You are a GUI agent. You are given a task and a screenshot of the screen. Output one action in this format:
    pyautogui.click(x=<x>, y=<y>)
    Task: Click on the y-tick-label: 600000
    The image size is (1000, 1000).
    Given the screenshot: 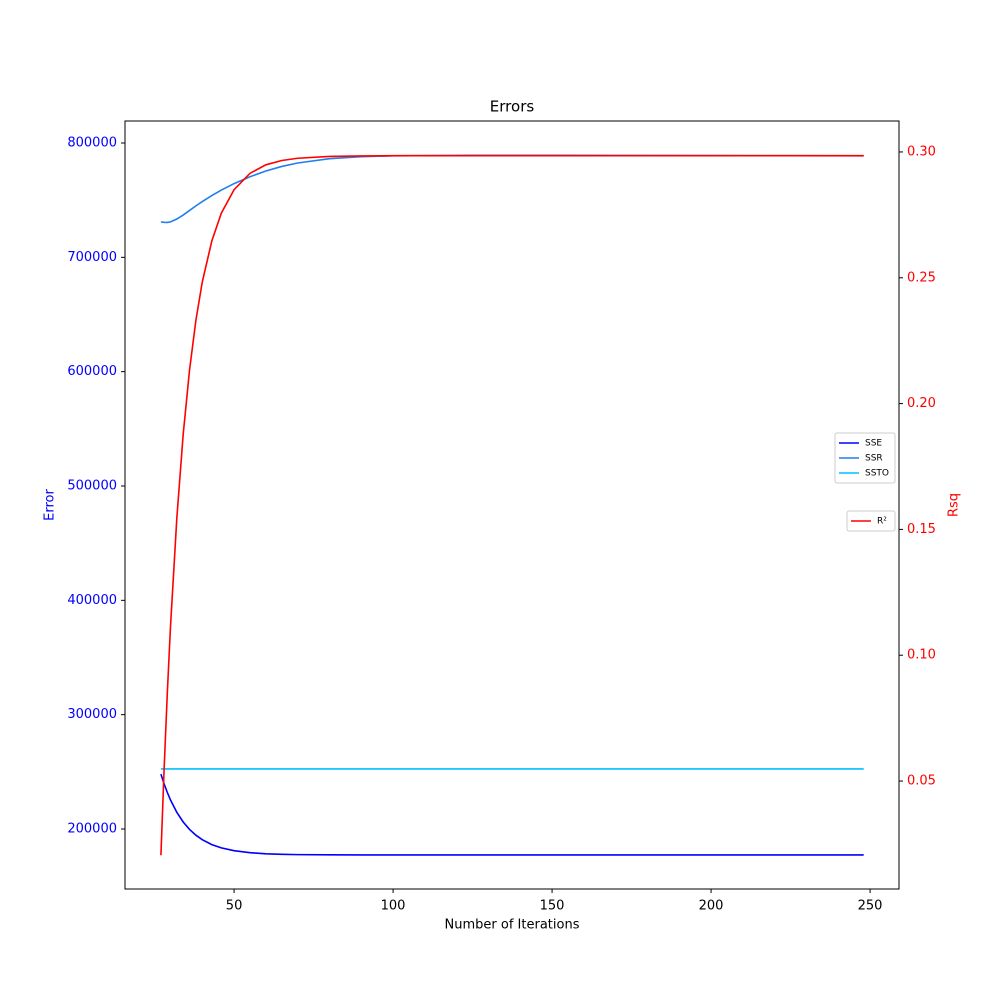 What is the action you would take?
    pyautogui.click(x=92, y=371)
    